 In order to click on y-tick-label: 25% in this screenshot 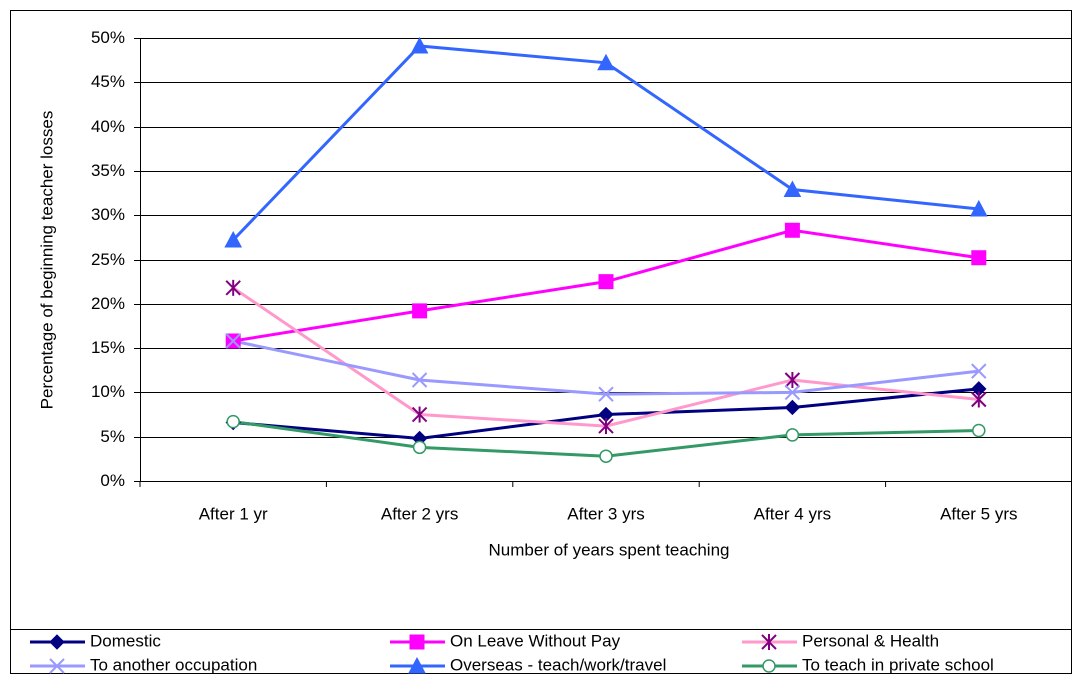, I will do `click(108, 259)`.